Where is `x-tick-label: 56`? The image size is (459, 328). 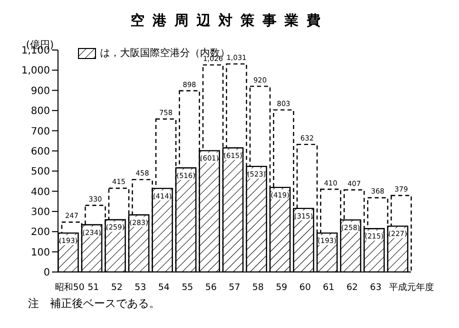 x-tick-label: 56 is located at coordinates (211, 288).